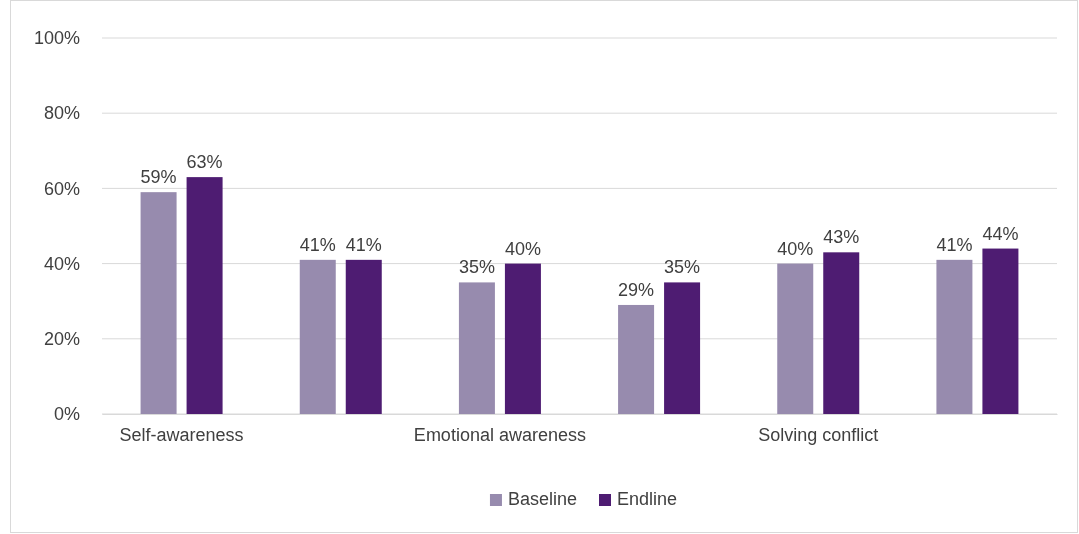 The width and height of the screenshot is (1079, 534). Describe the element at coordinates (1000, 233) in the screenshot. I see `data-label: 44%` at that location.